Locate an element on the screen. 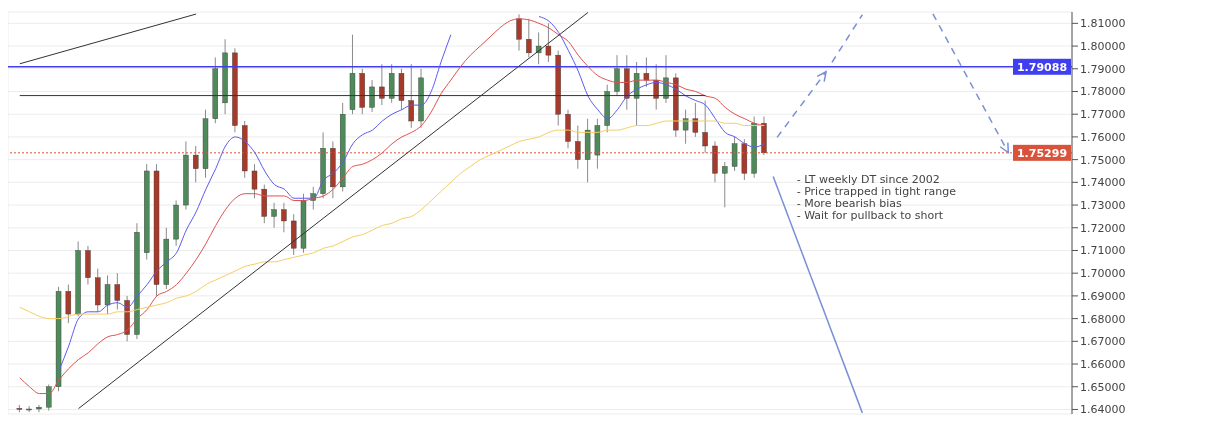 This screenshot has width=1210, height=423. y-tick-label: 1.66000 is located at coordinates (1103, 364).